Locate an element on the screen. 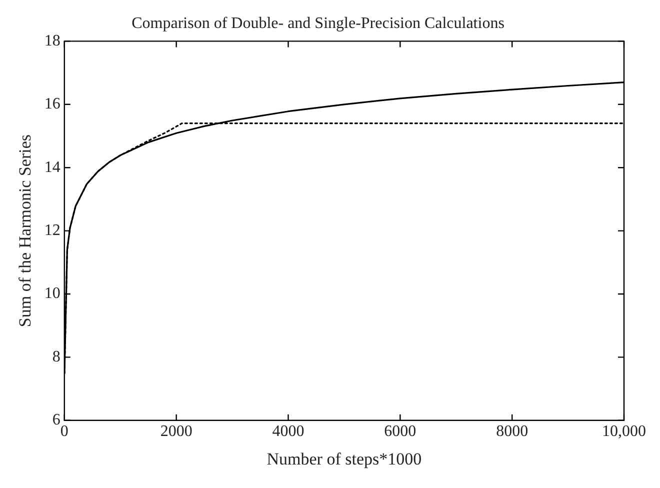 The image size is (660, 488). x-axis-title: Number of steps*1000 is located at coordinates (344, 458).